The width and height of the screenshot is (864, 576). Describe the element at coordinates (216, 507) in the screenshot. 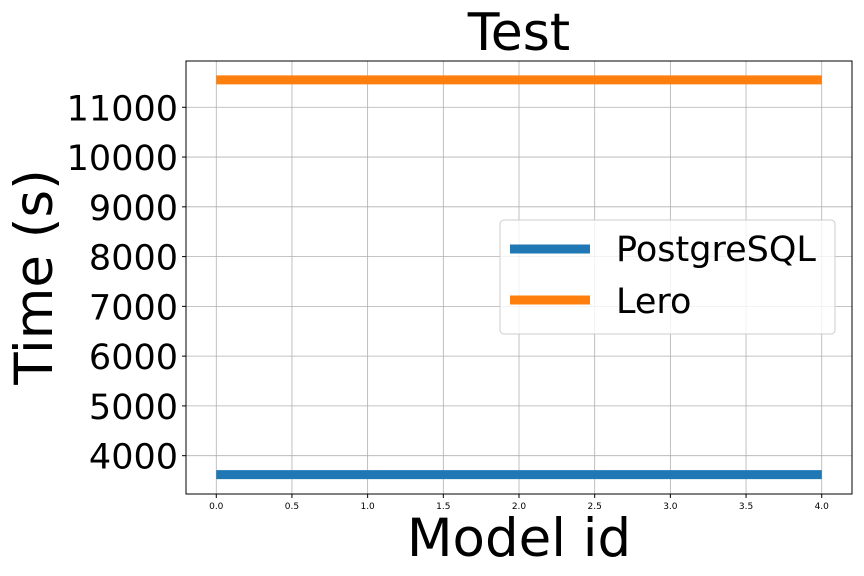

I see `x-tick-label: 0.0` at that location.